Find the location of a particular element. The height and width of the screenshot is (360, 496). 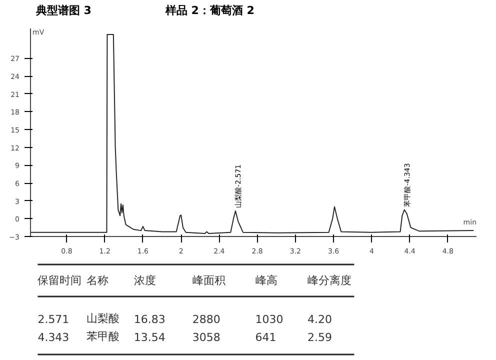

text: 4.343 is located at coordinates (54, 337).